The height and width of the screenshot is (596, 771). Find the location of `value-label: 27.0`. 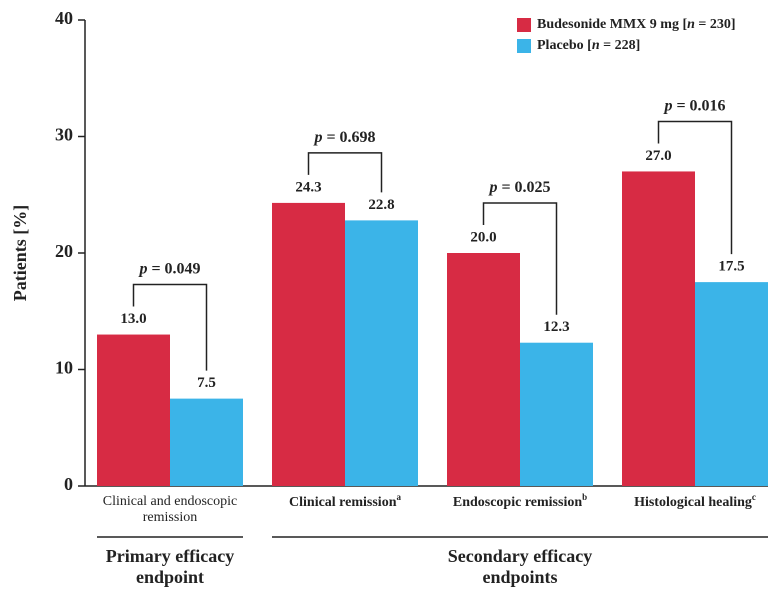

value-label: 27.0 is located at coordinates (658, 156).